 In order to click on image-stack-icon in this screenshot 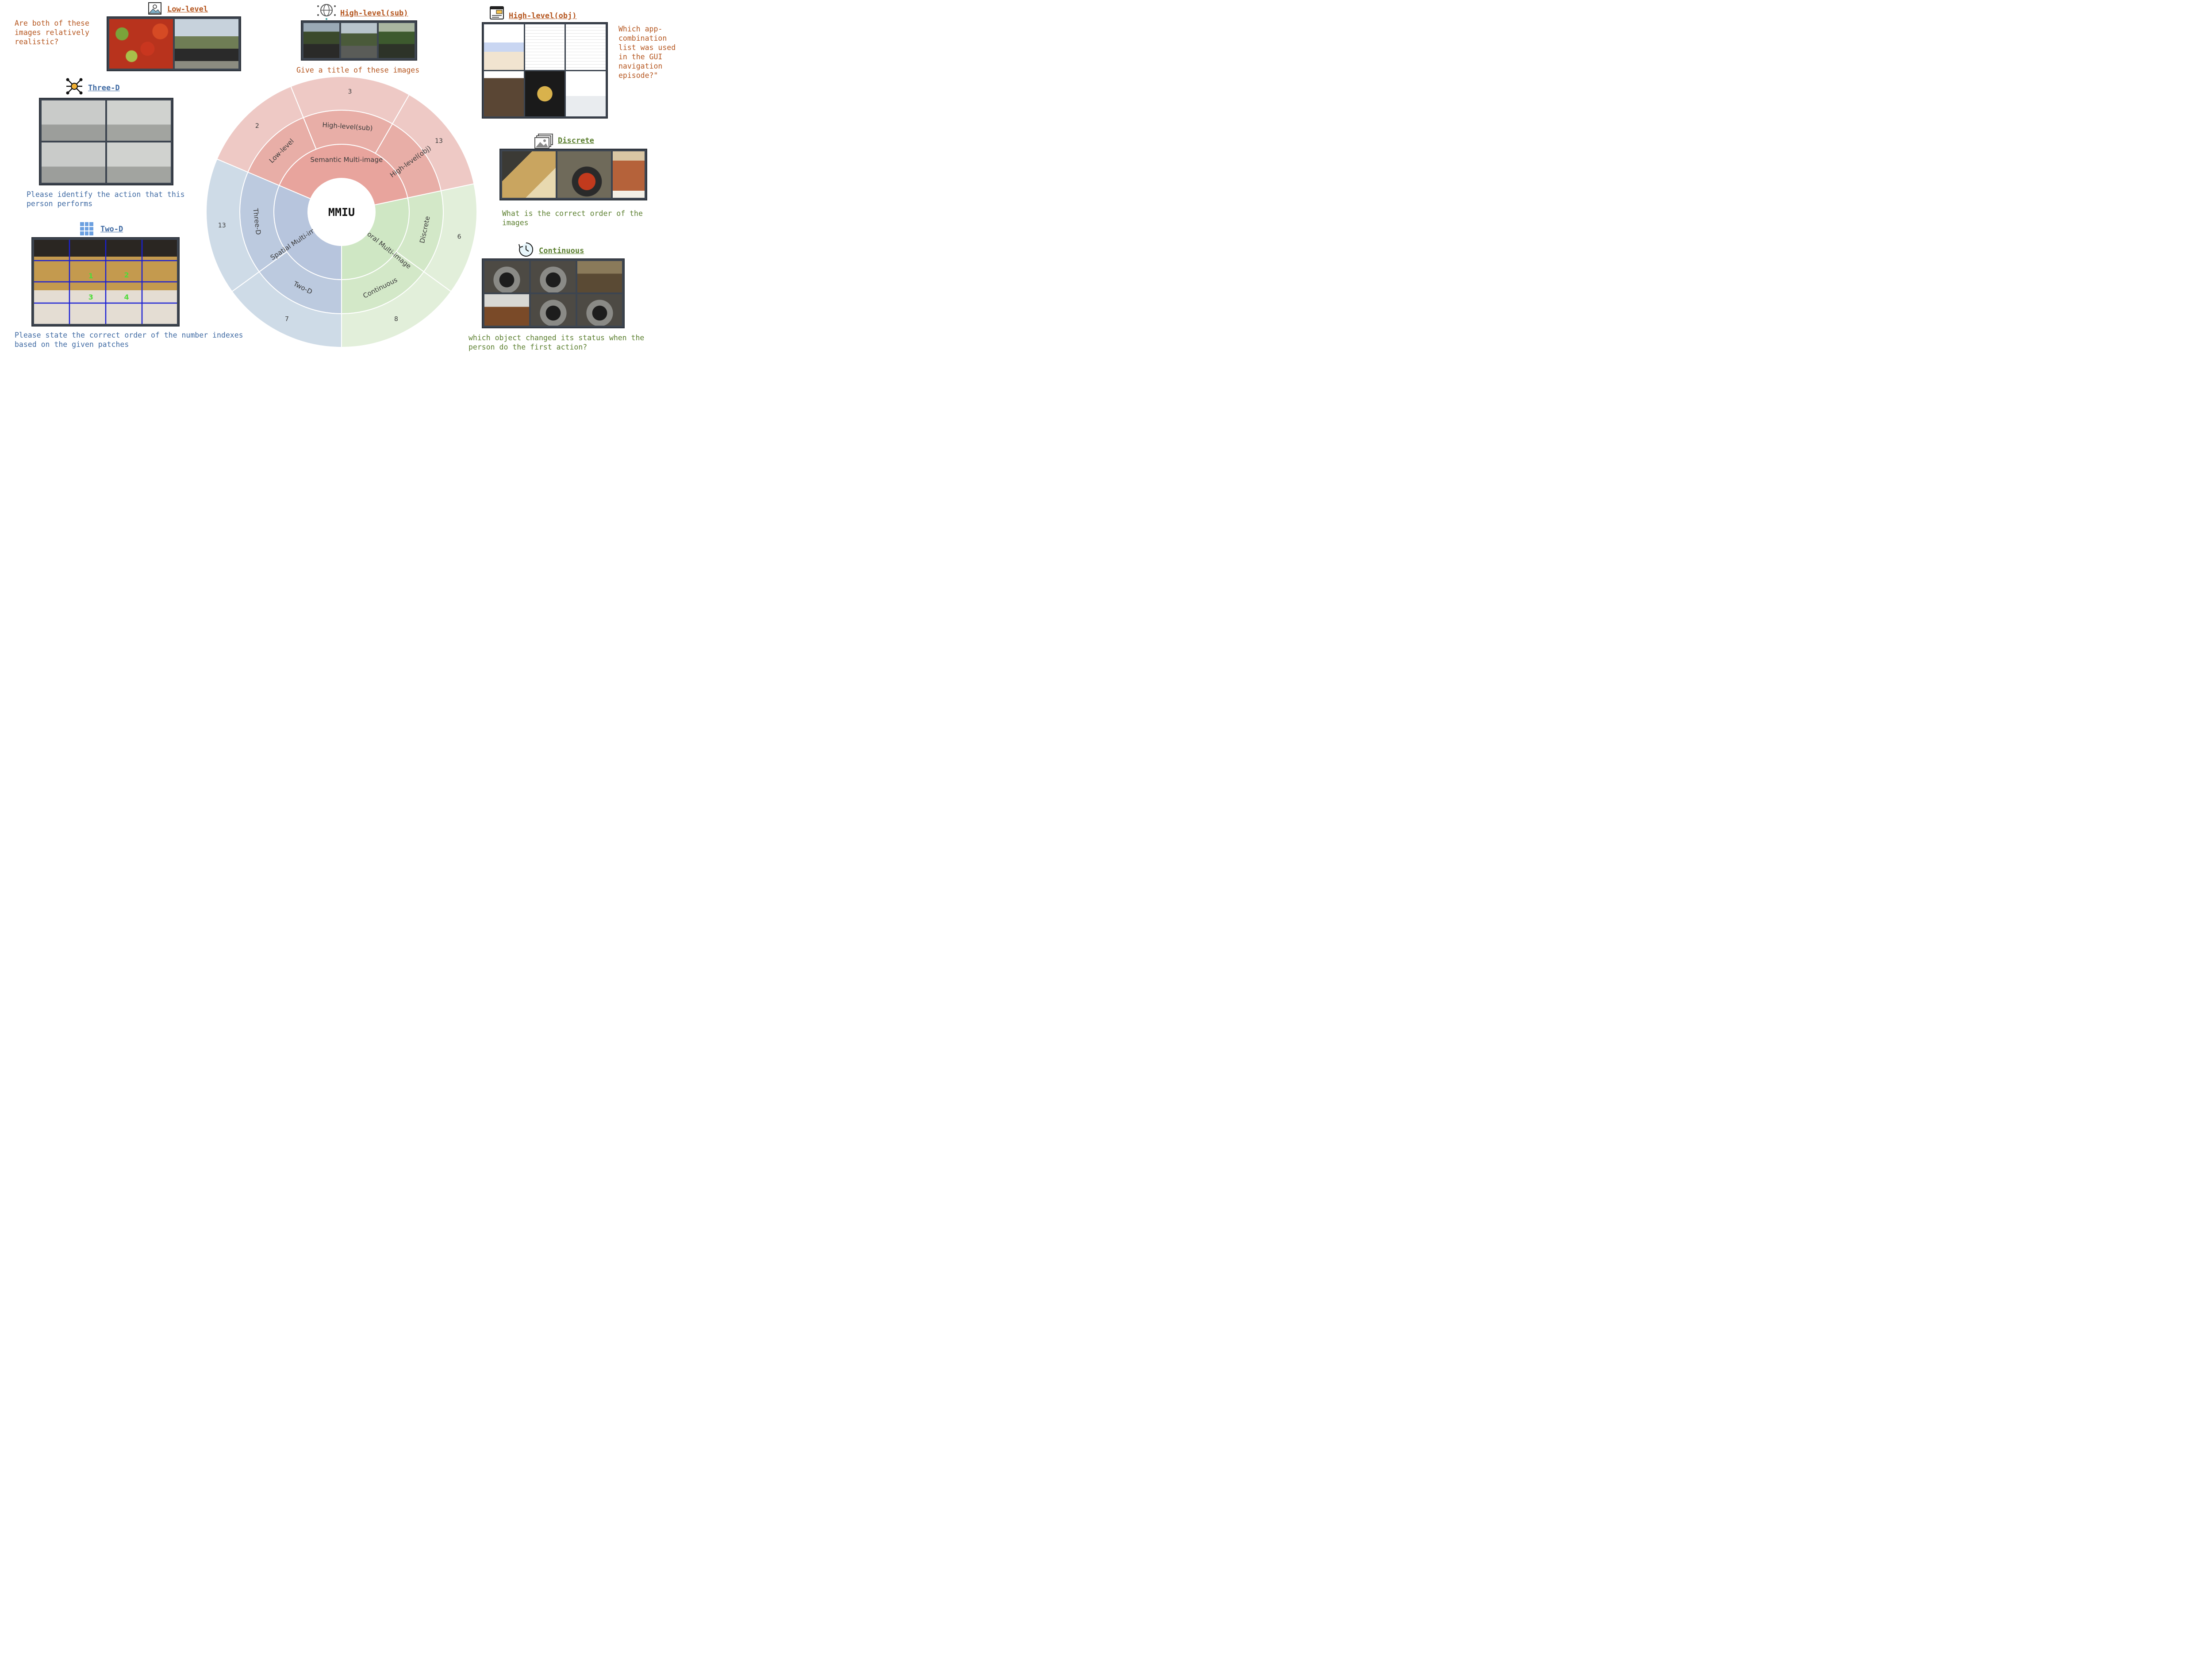, I will do `click(544, 141)`.